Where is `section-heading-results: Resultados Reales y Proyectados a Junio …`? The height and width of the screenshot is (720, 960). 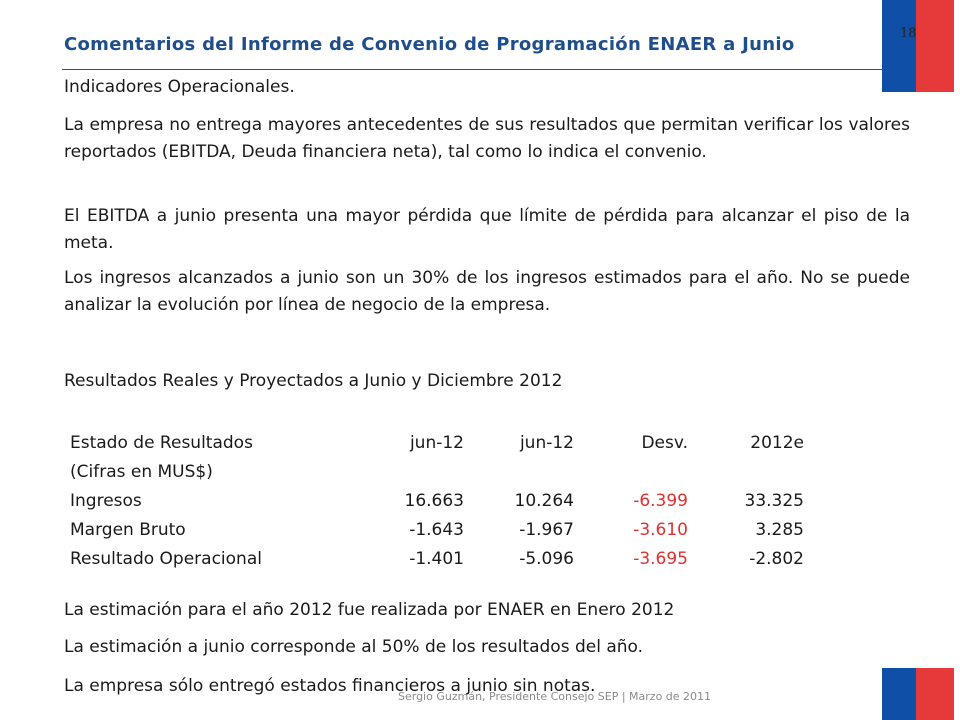 section-heading-results: Resultados Reales y Proyectados a Junio … is located at coordinates (313, 381).